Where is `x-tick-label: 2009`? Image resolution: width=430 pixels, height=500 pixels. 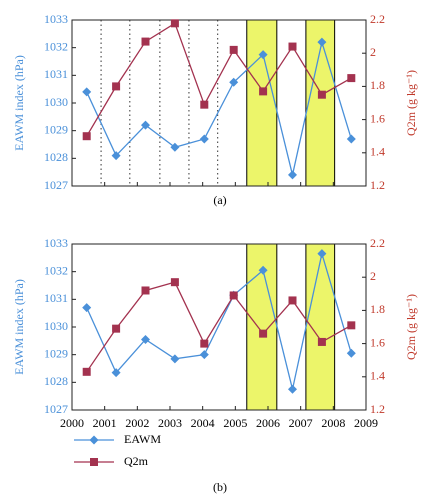
x-tick-label: 2009 is located at coordinates (366, 423).